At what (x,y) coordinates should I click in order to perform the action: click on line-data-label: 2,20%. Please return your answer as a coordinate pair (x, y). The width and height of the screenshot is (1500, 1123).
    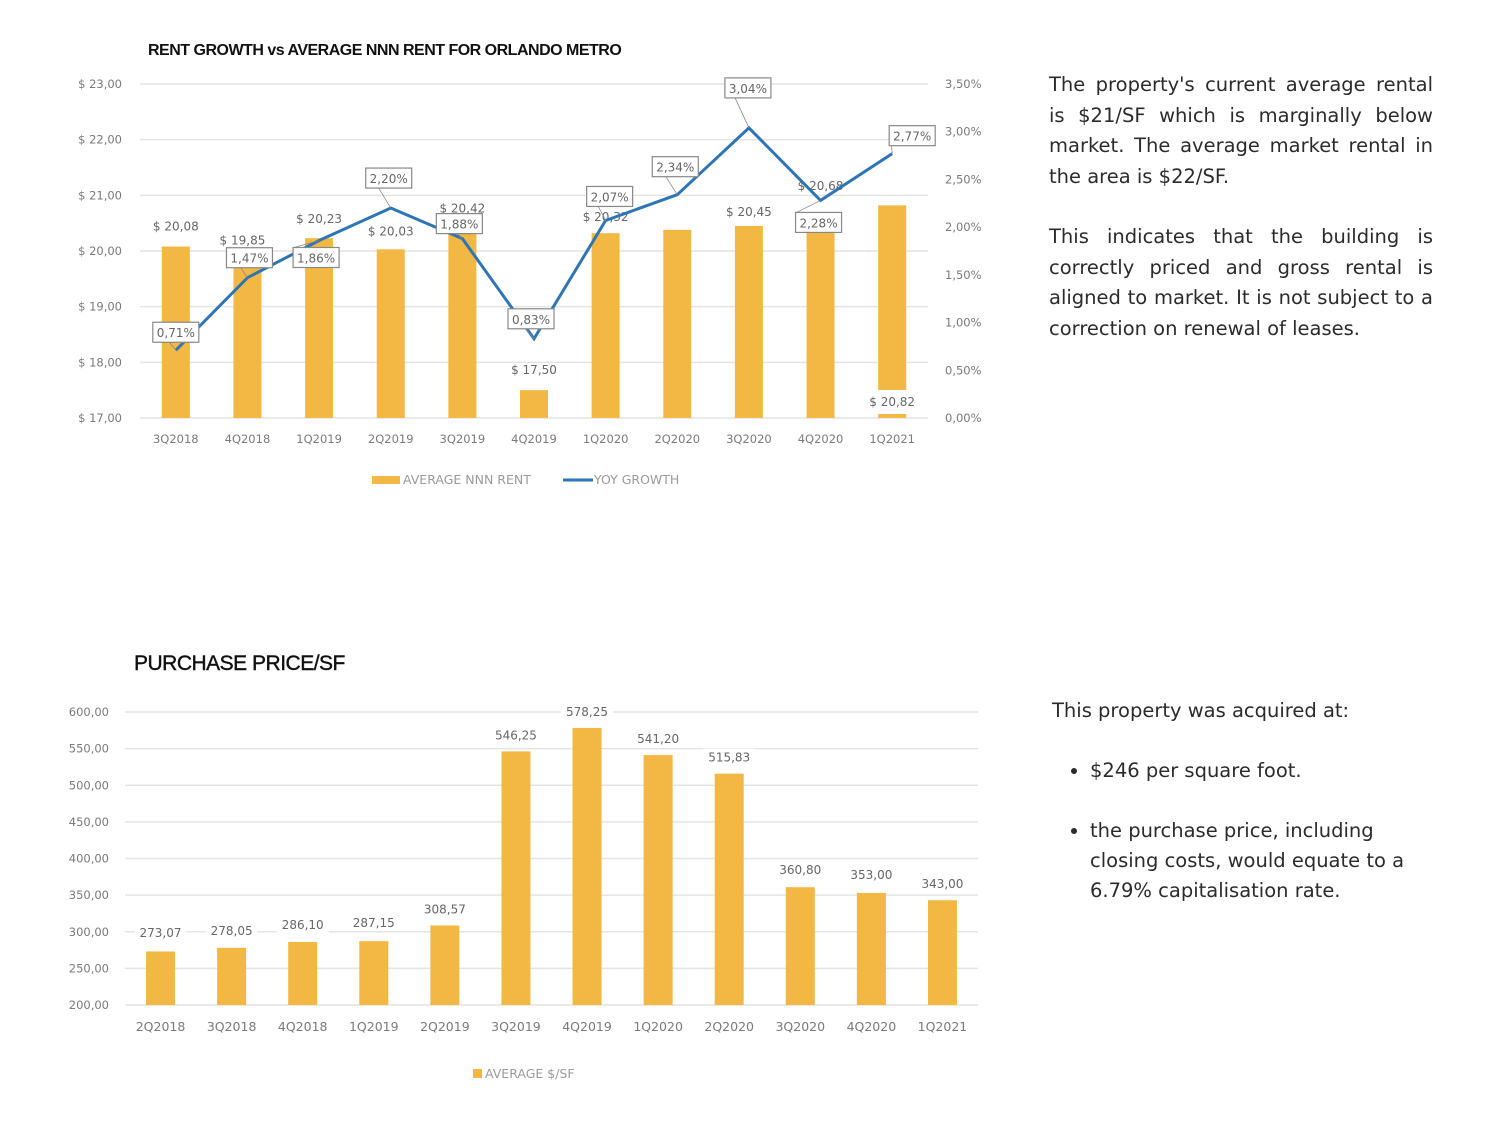
    Looking at the image, I should click on (389, 179).